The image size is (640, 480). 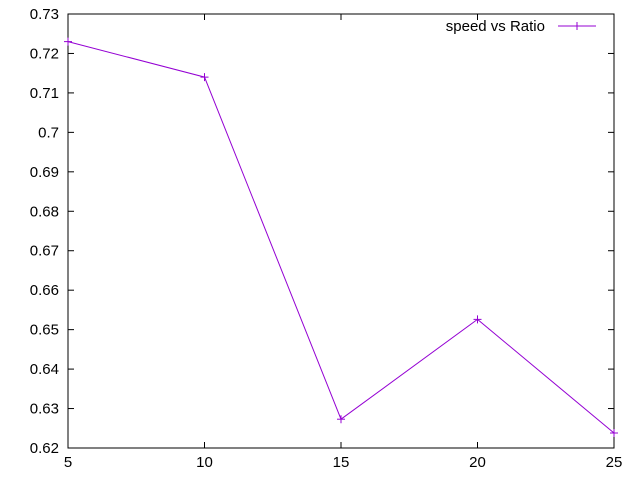 What do you see at coordinates (44, 211) in the screenshot?
I see `y-tick-label: 0.68` at bounding box center [44, 211].